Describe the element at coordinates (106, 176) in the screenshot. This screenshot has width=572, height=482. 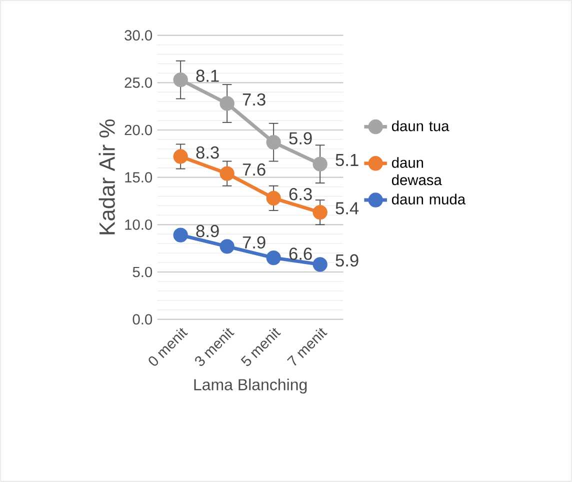
I see `y-axis-title: Kadar Air %` at that location.